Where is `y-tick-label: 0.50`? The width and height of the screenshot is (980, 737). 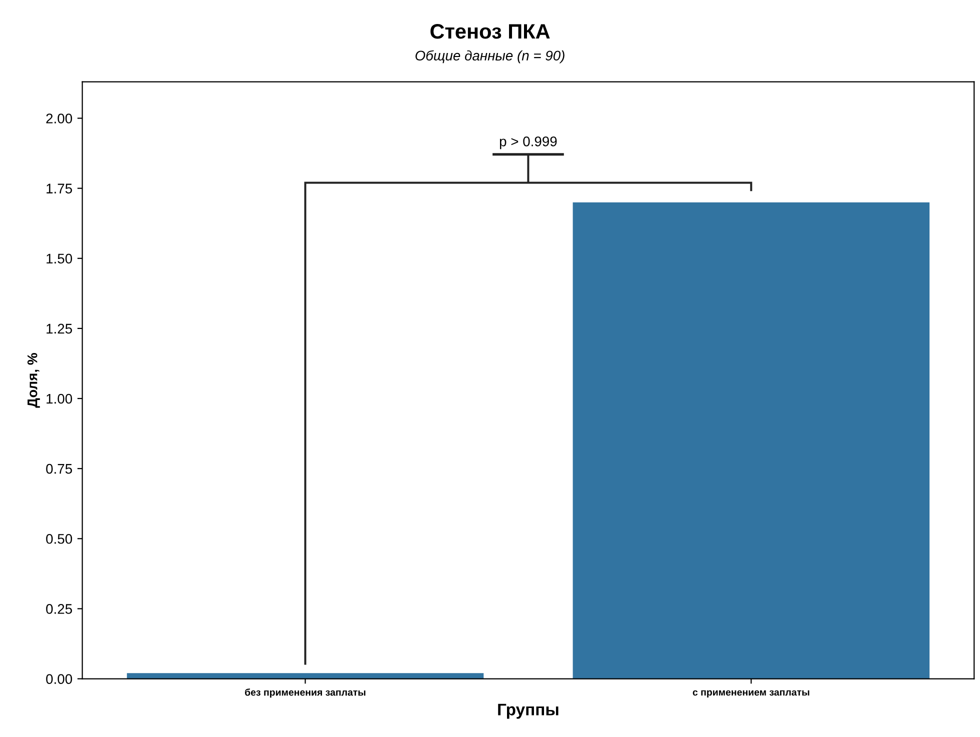 y-tick-label: 0.50 is located at coordinates (59, 539).